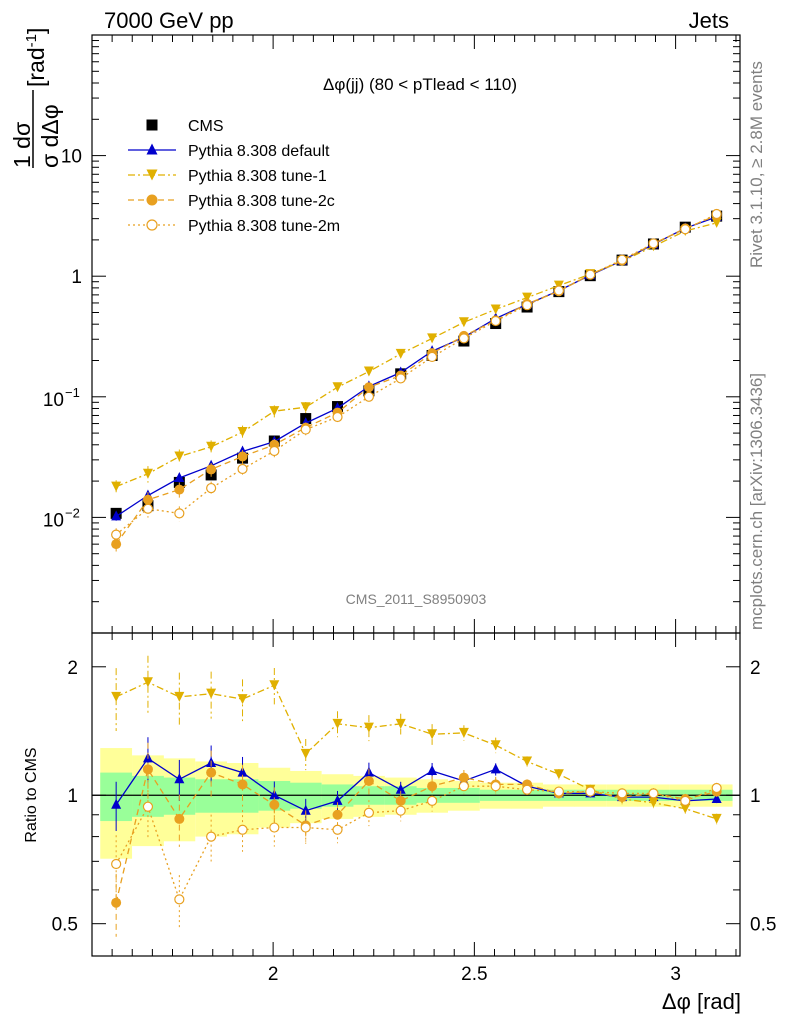  Describe the element at coordinates (420, 84) in the screenshot. I see `main-title: Δφ(jj) (80 < pTlead < 110)` at that location.